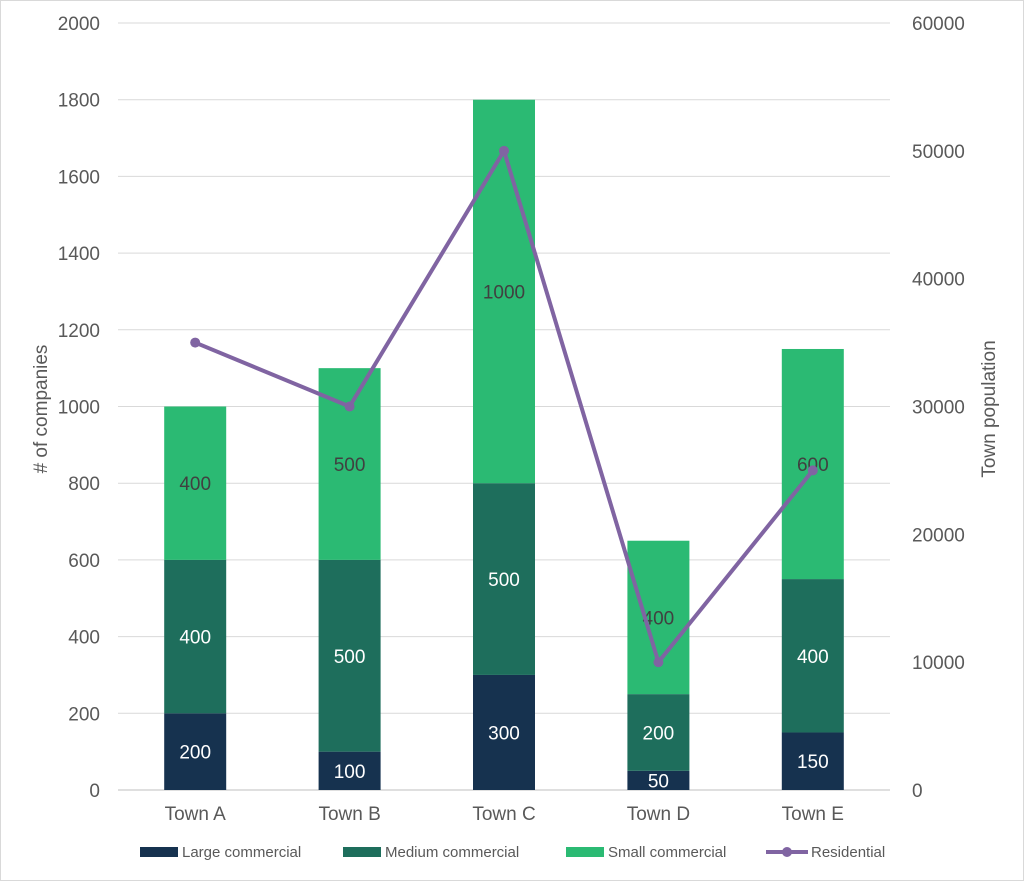 The height and width of the screenshot is (881, 1024). Describe the element at coordinates (667, 852) in the screenshot. I see `legend-label: Small commercial` at that location.